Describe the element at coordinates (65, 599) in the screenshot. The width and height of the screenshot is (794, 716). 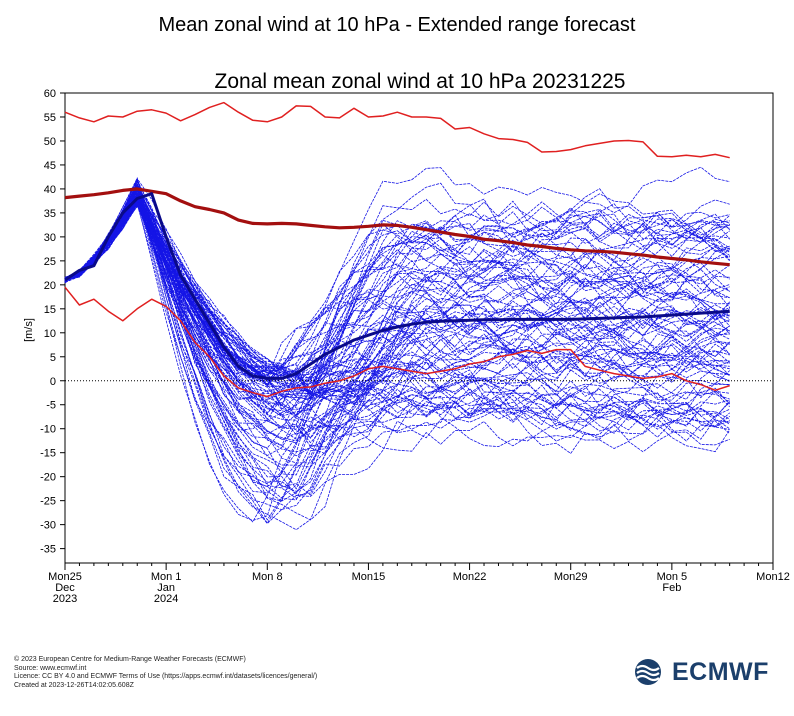
I see `x-tick-label: 2023` at that location.